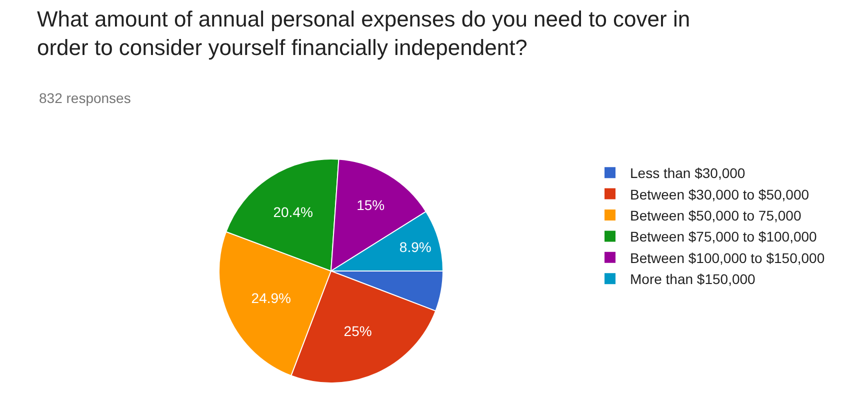  What do you see at coordinates (271, 298) in the screenshot?
I see `data-label: 24.9%` at bounding box center [271, 298].